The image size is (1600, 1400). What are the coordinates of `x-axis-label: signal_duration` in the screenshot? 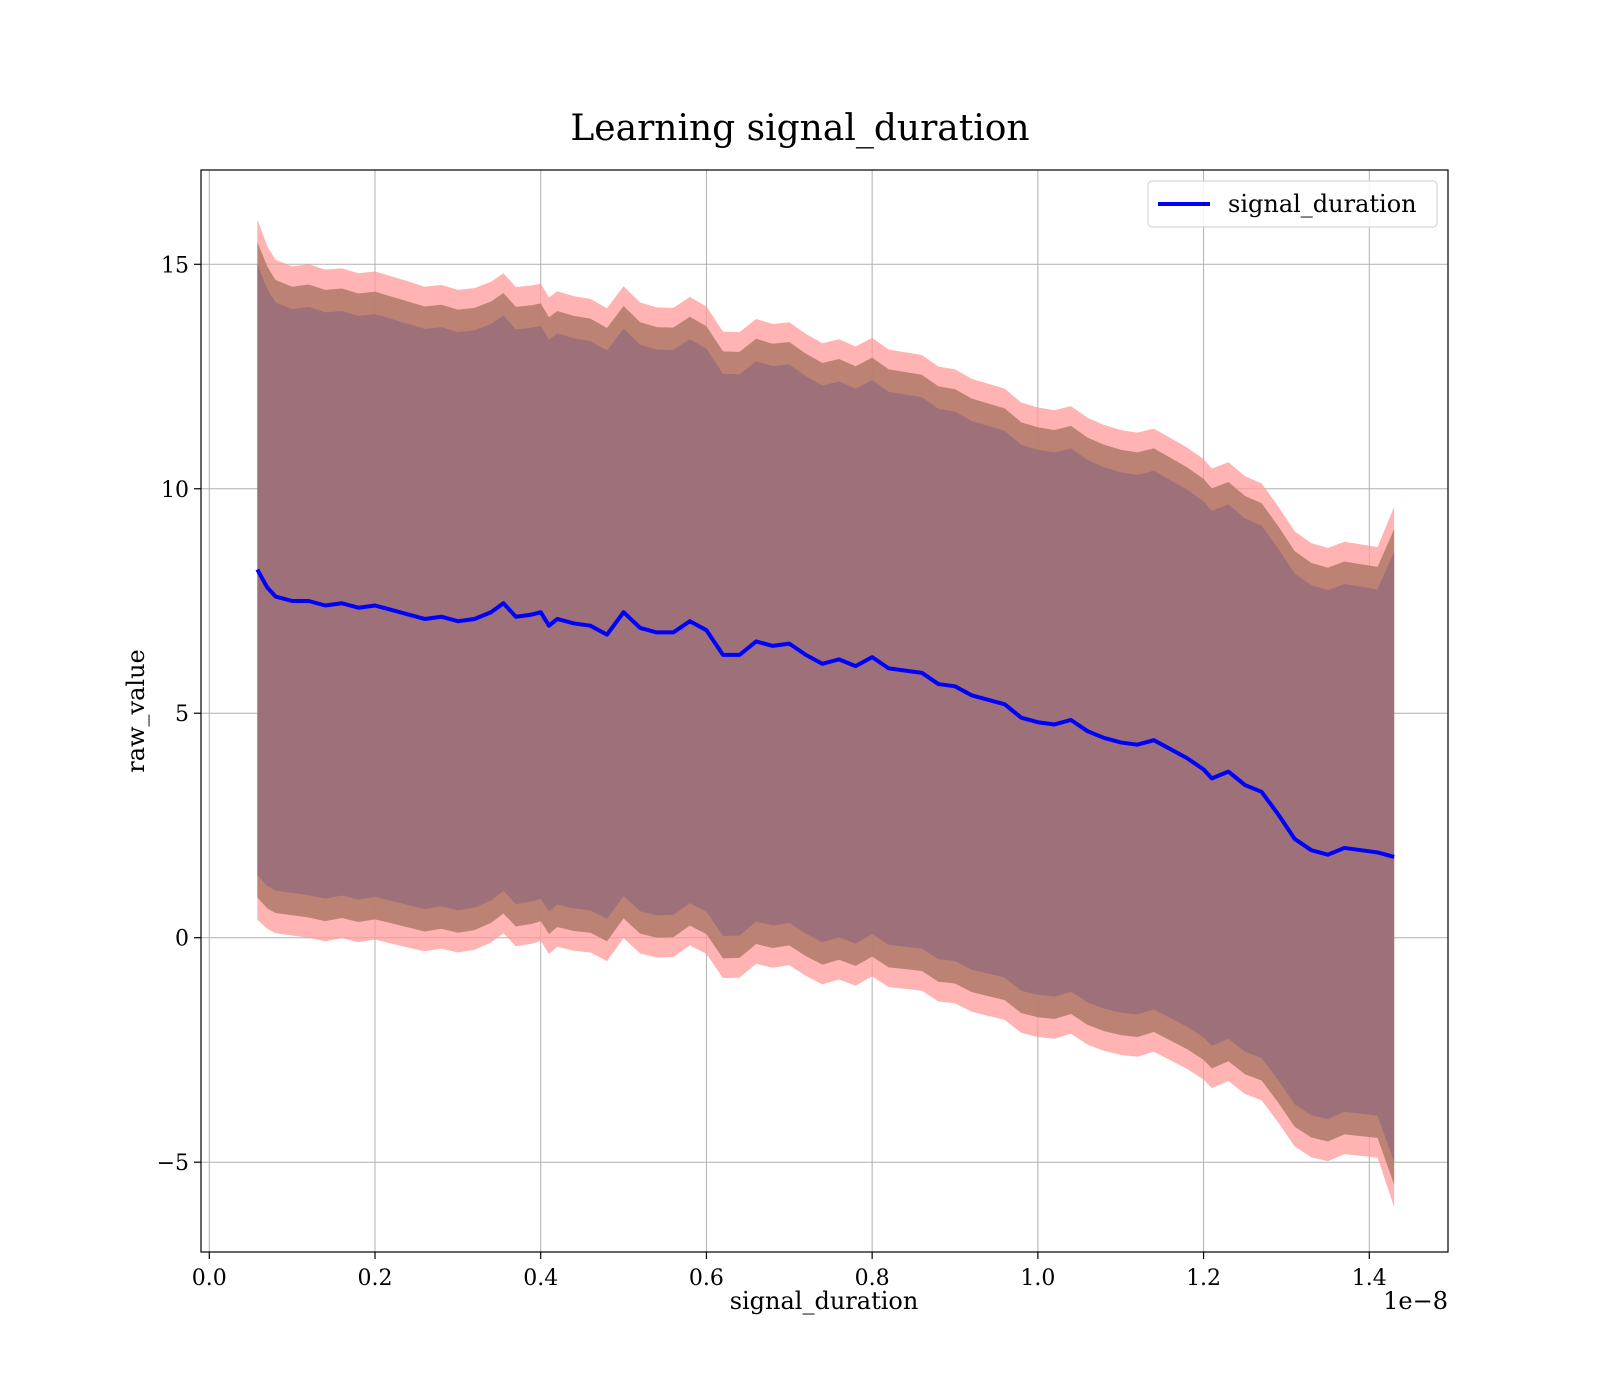 It's located at (824, 1301).